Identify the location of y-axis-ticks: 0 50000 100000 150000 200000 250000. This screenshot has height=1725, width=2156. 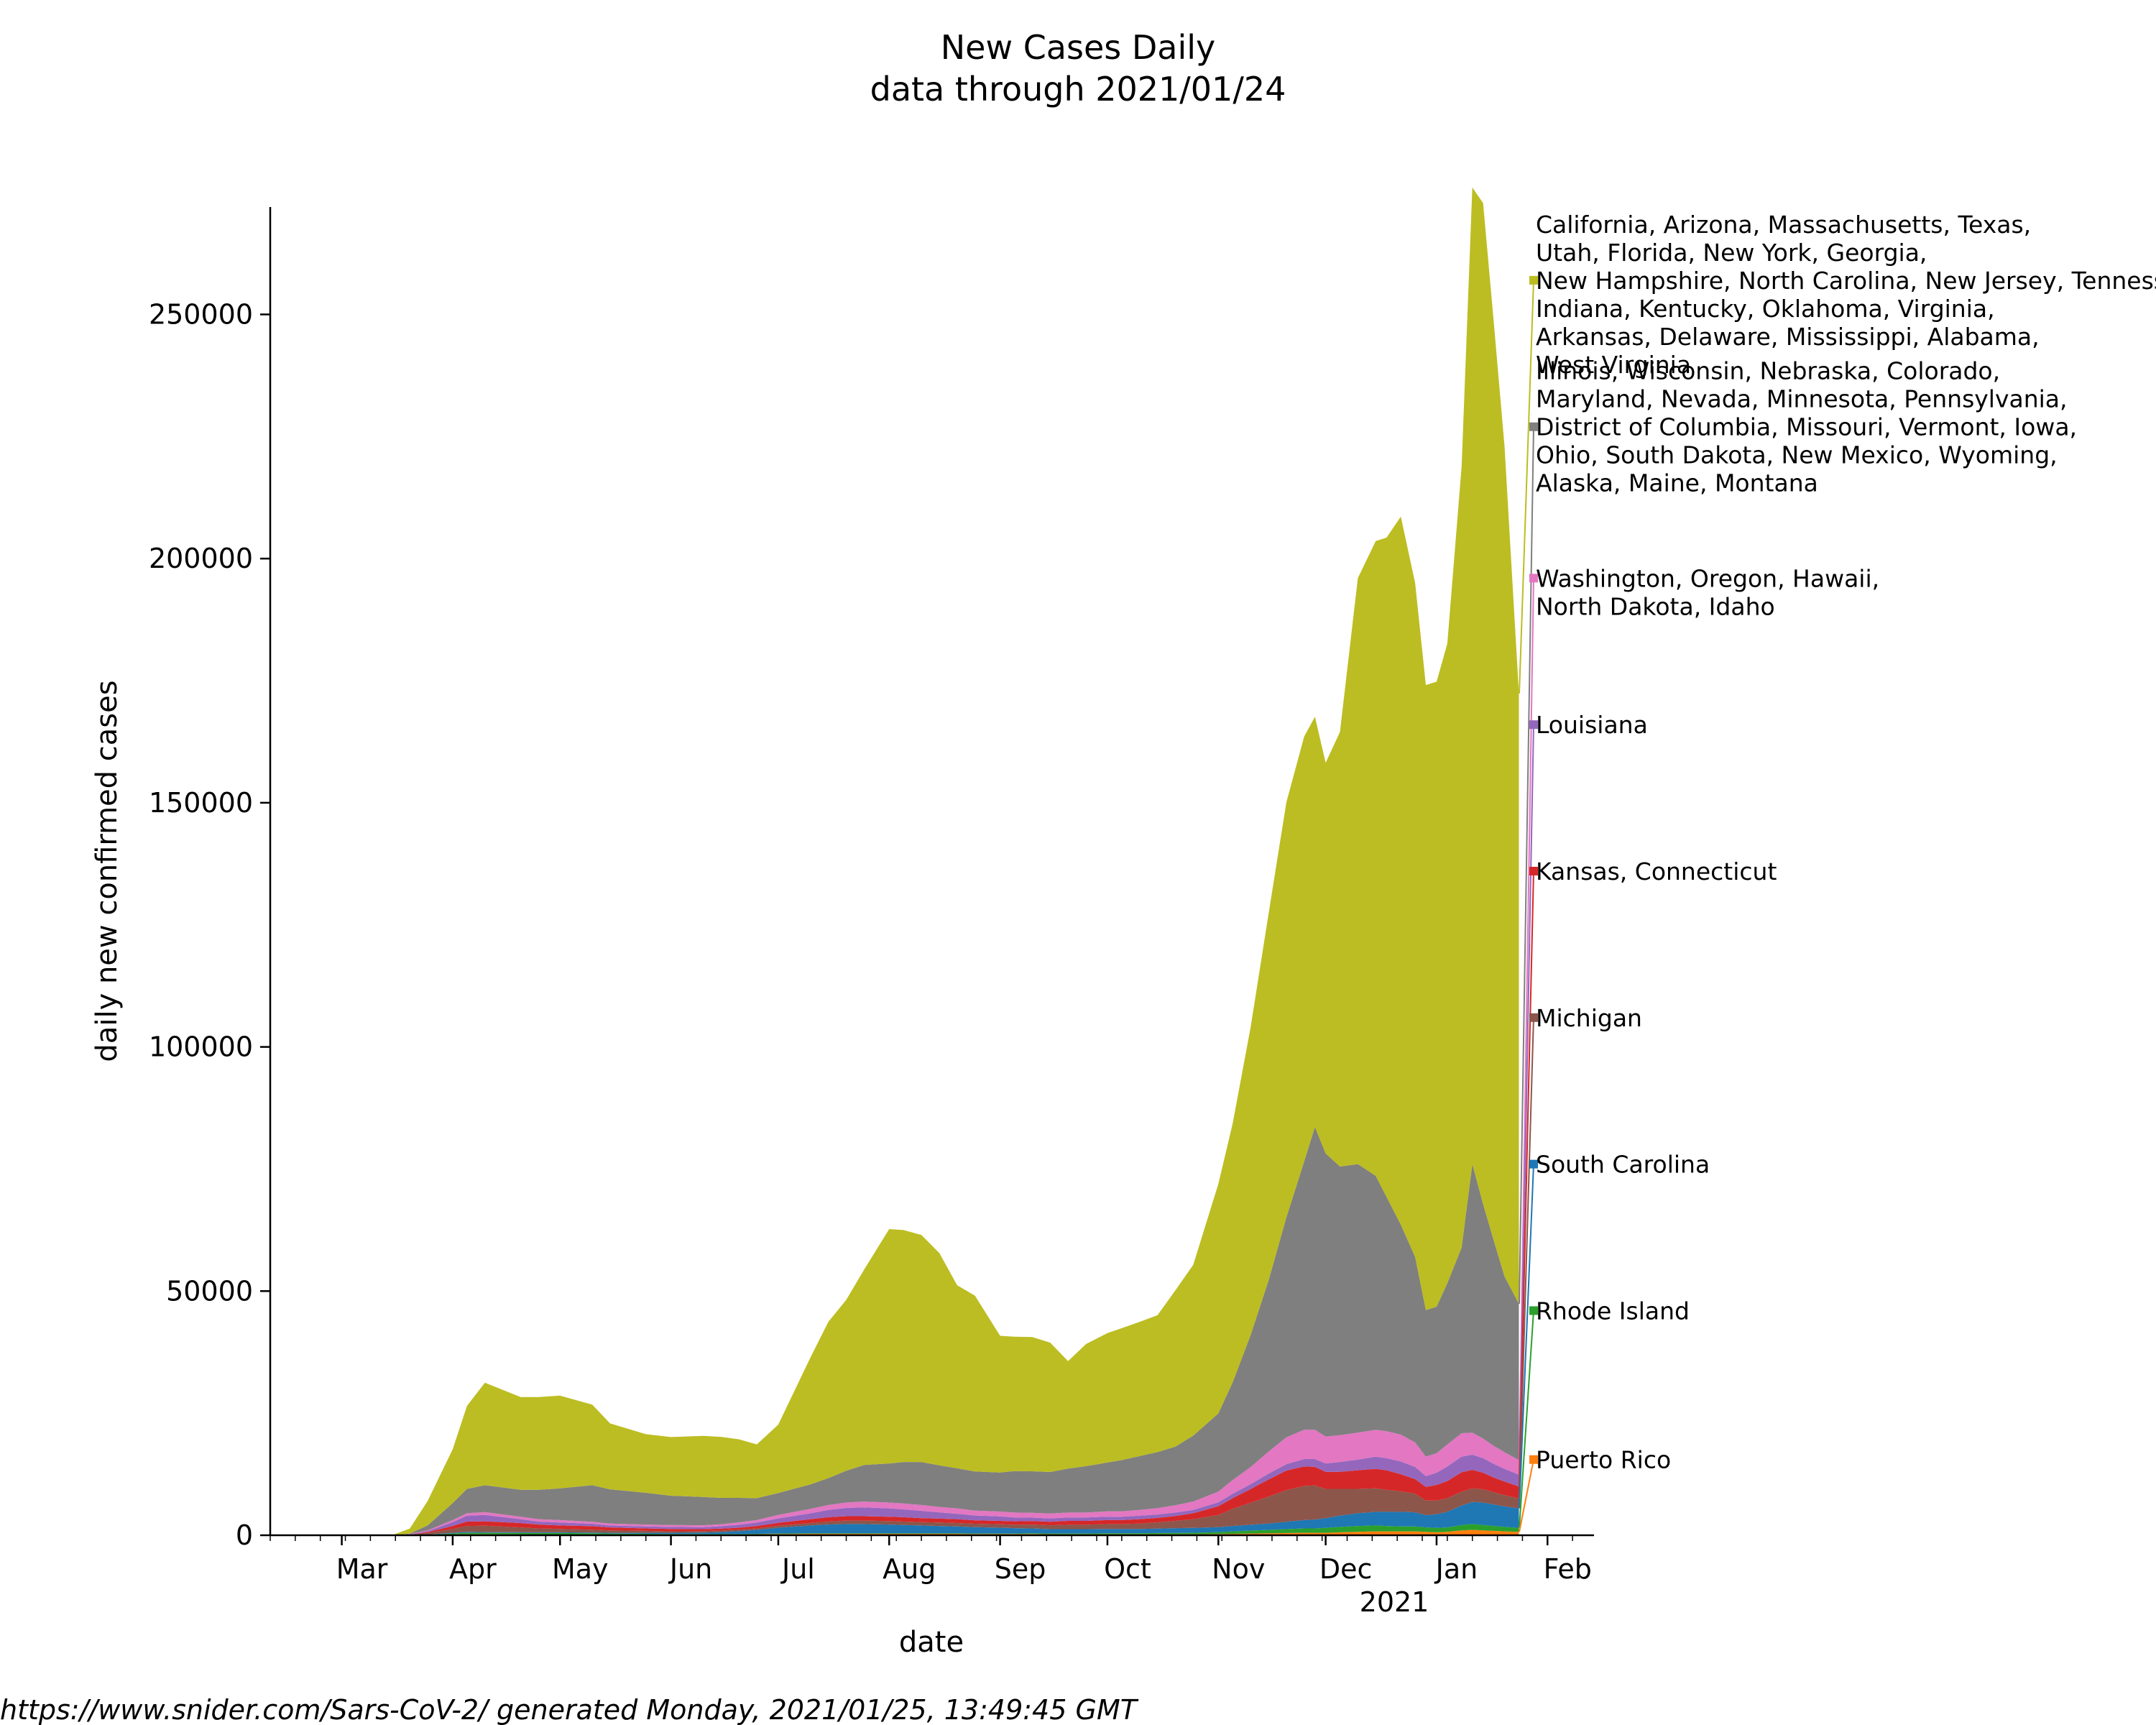
(209, 924).